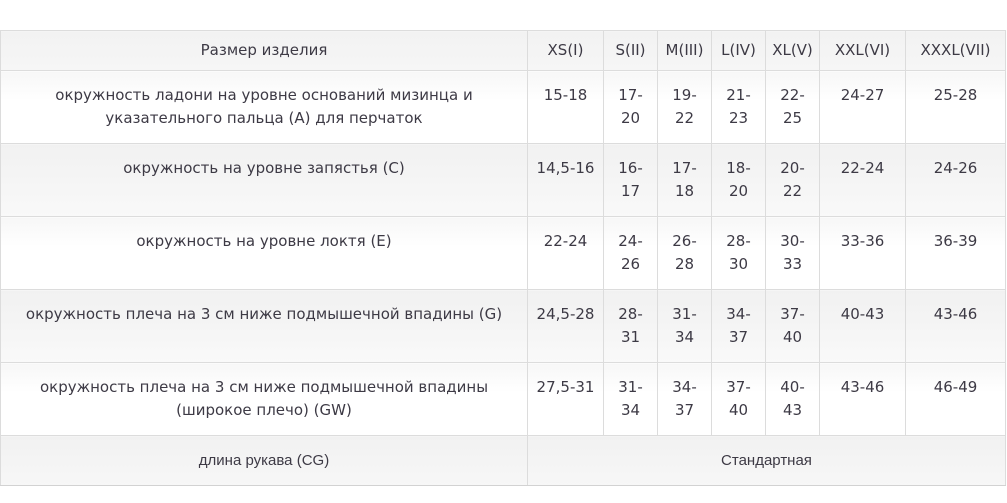  I want to click on header-size-l: L(IV), so click(738, 50).